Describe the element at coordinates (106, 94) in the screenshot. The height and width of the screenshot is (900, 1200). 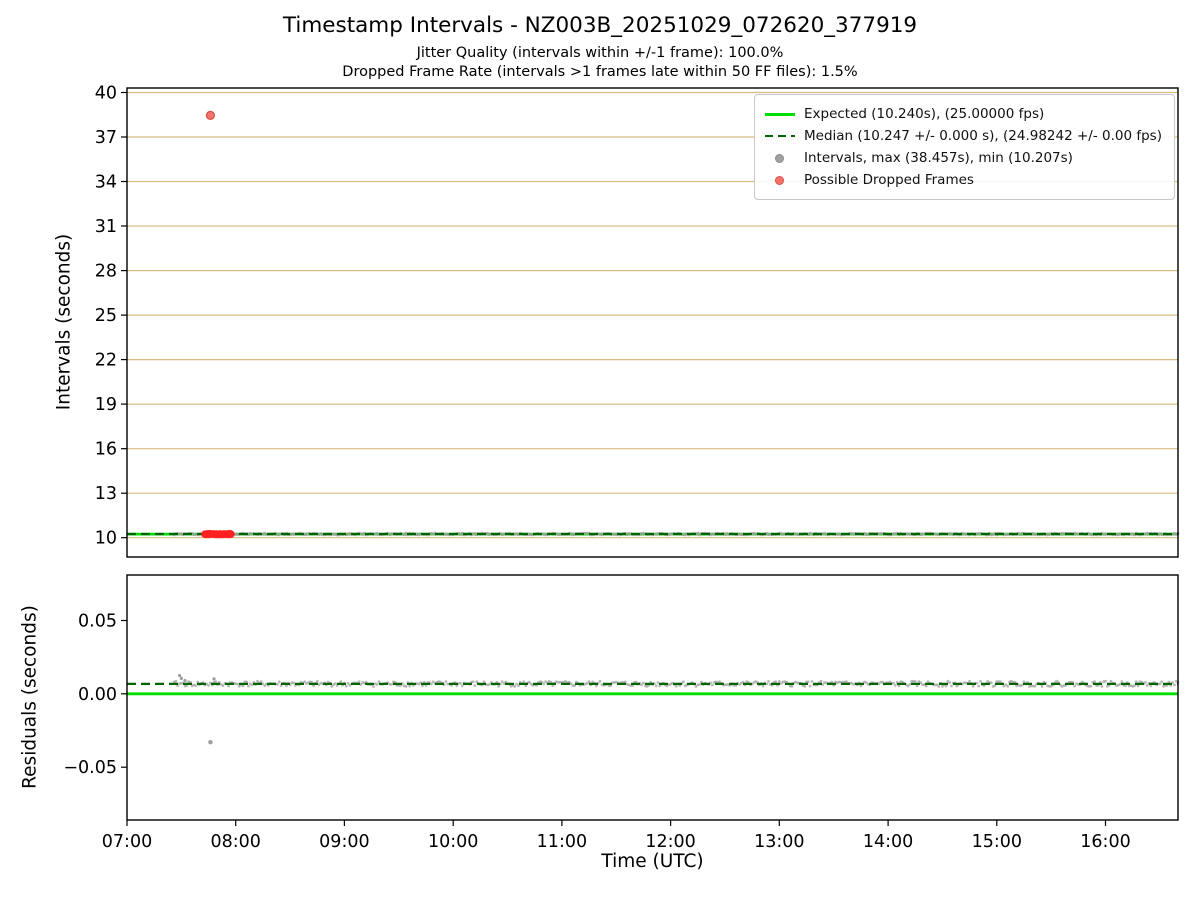
I see `y-tick-label: 40` at that location.